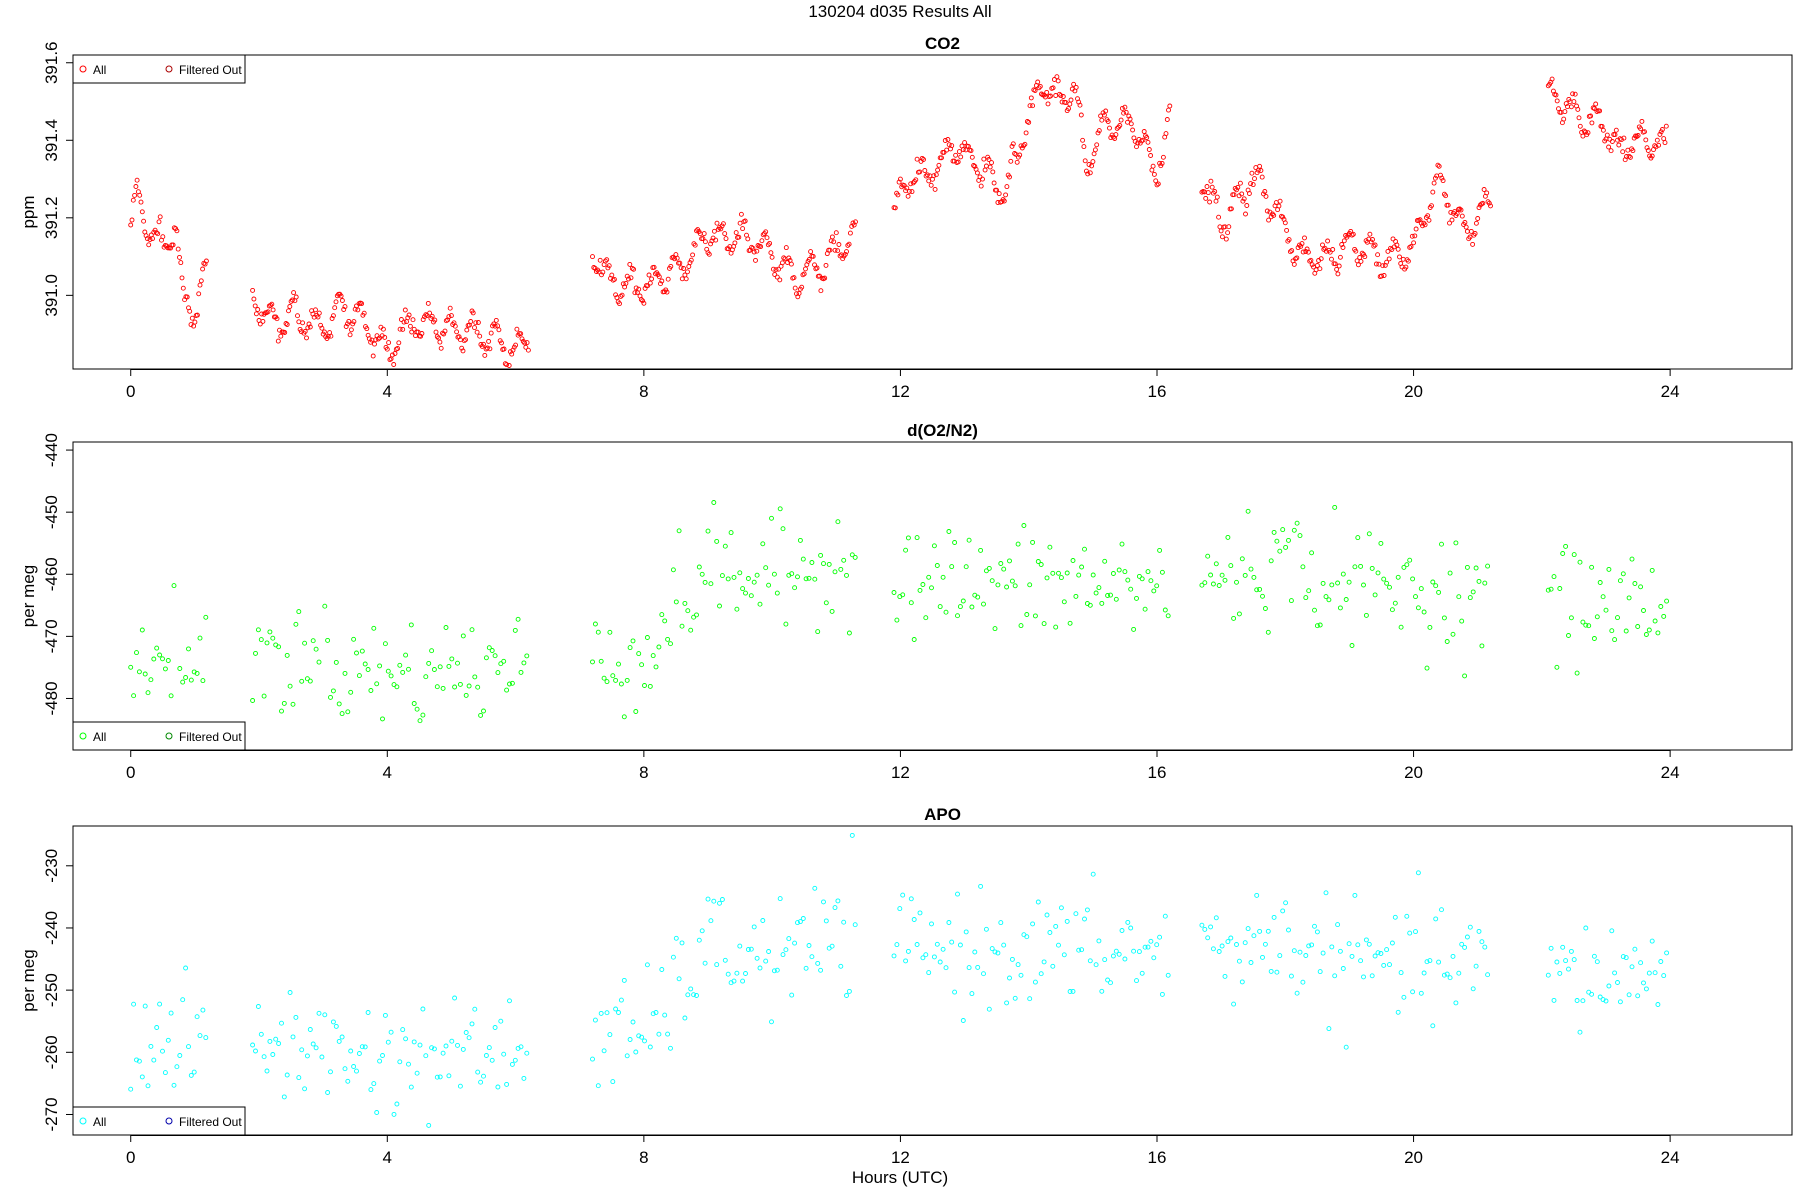 This screenshot has height=1200, width=1800. I want to click on y-tick-label: -230, so click(51, 866).